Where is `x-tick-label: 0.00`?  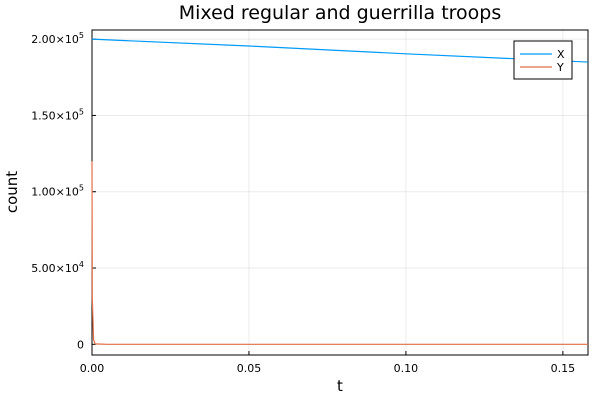 x-tick-label: 0.00 is located at coordinates (92, 368).